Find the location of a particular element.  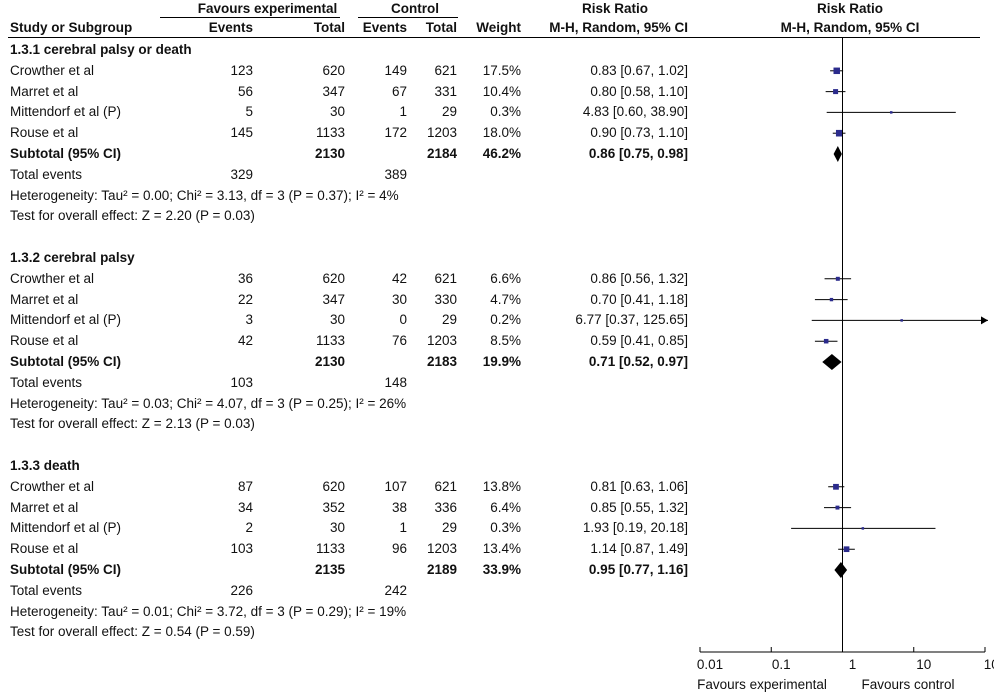

header-group-rule-ctrl is located at coordinates (408, 17).